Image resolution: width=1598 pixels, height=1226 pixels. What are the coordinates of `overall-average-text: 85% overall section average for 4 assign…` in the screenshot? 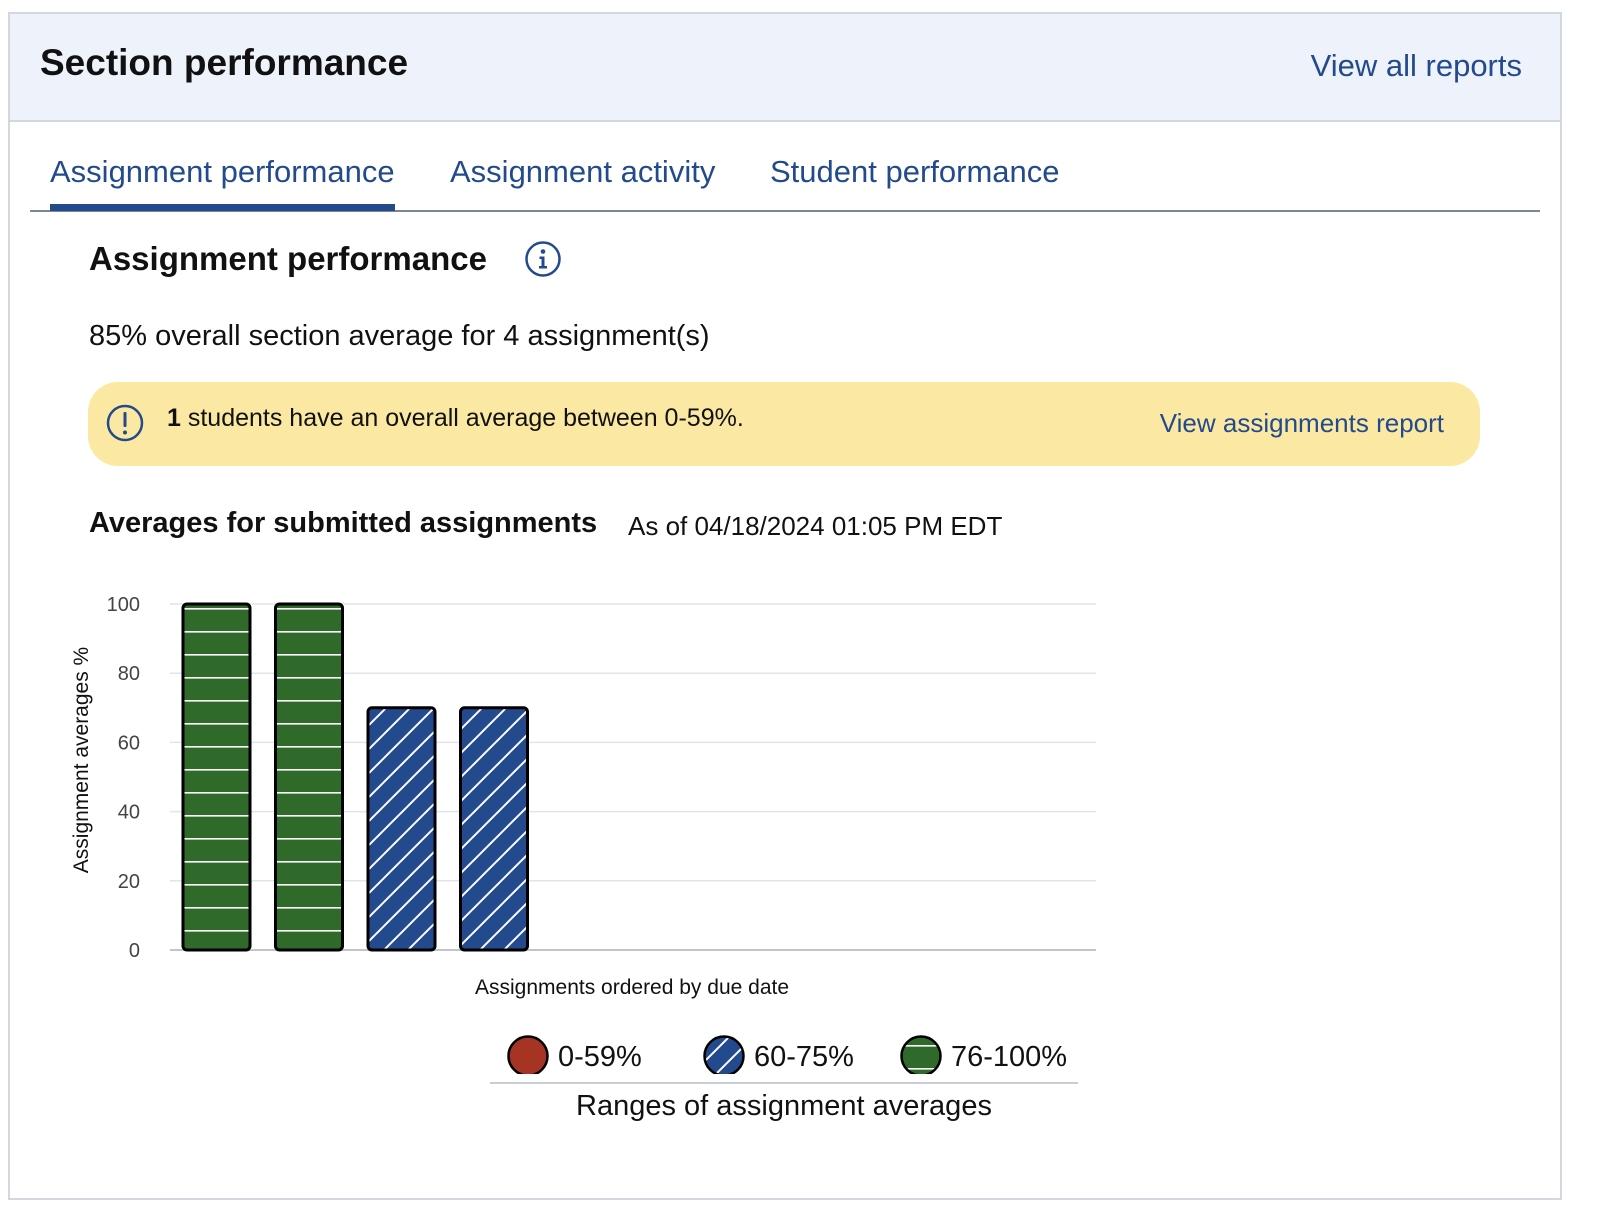 It's located at (399, 336).